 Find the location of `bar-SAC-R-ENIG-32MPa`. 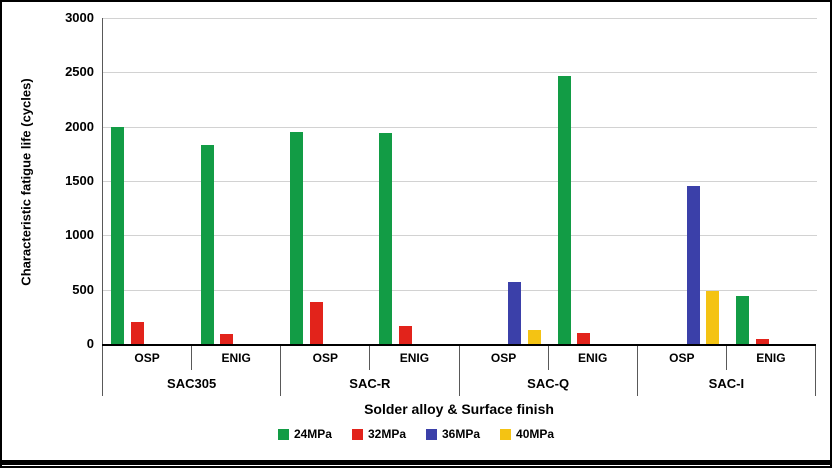

bar-SAC-R-ENIG-32MPa is located at coordinates (405, 334).